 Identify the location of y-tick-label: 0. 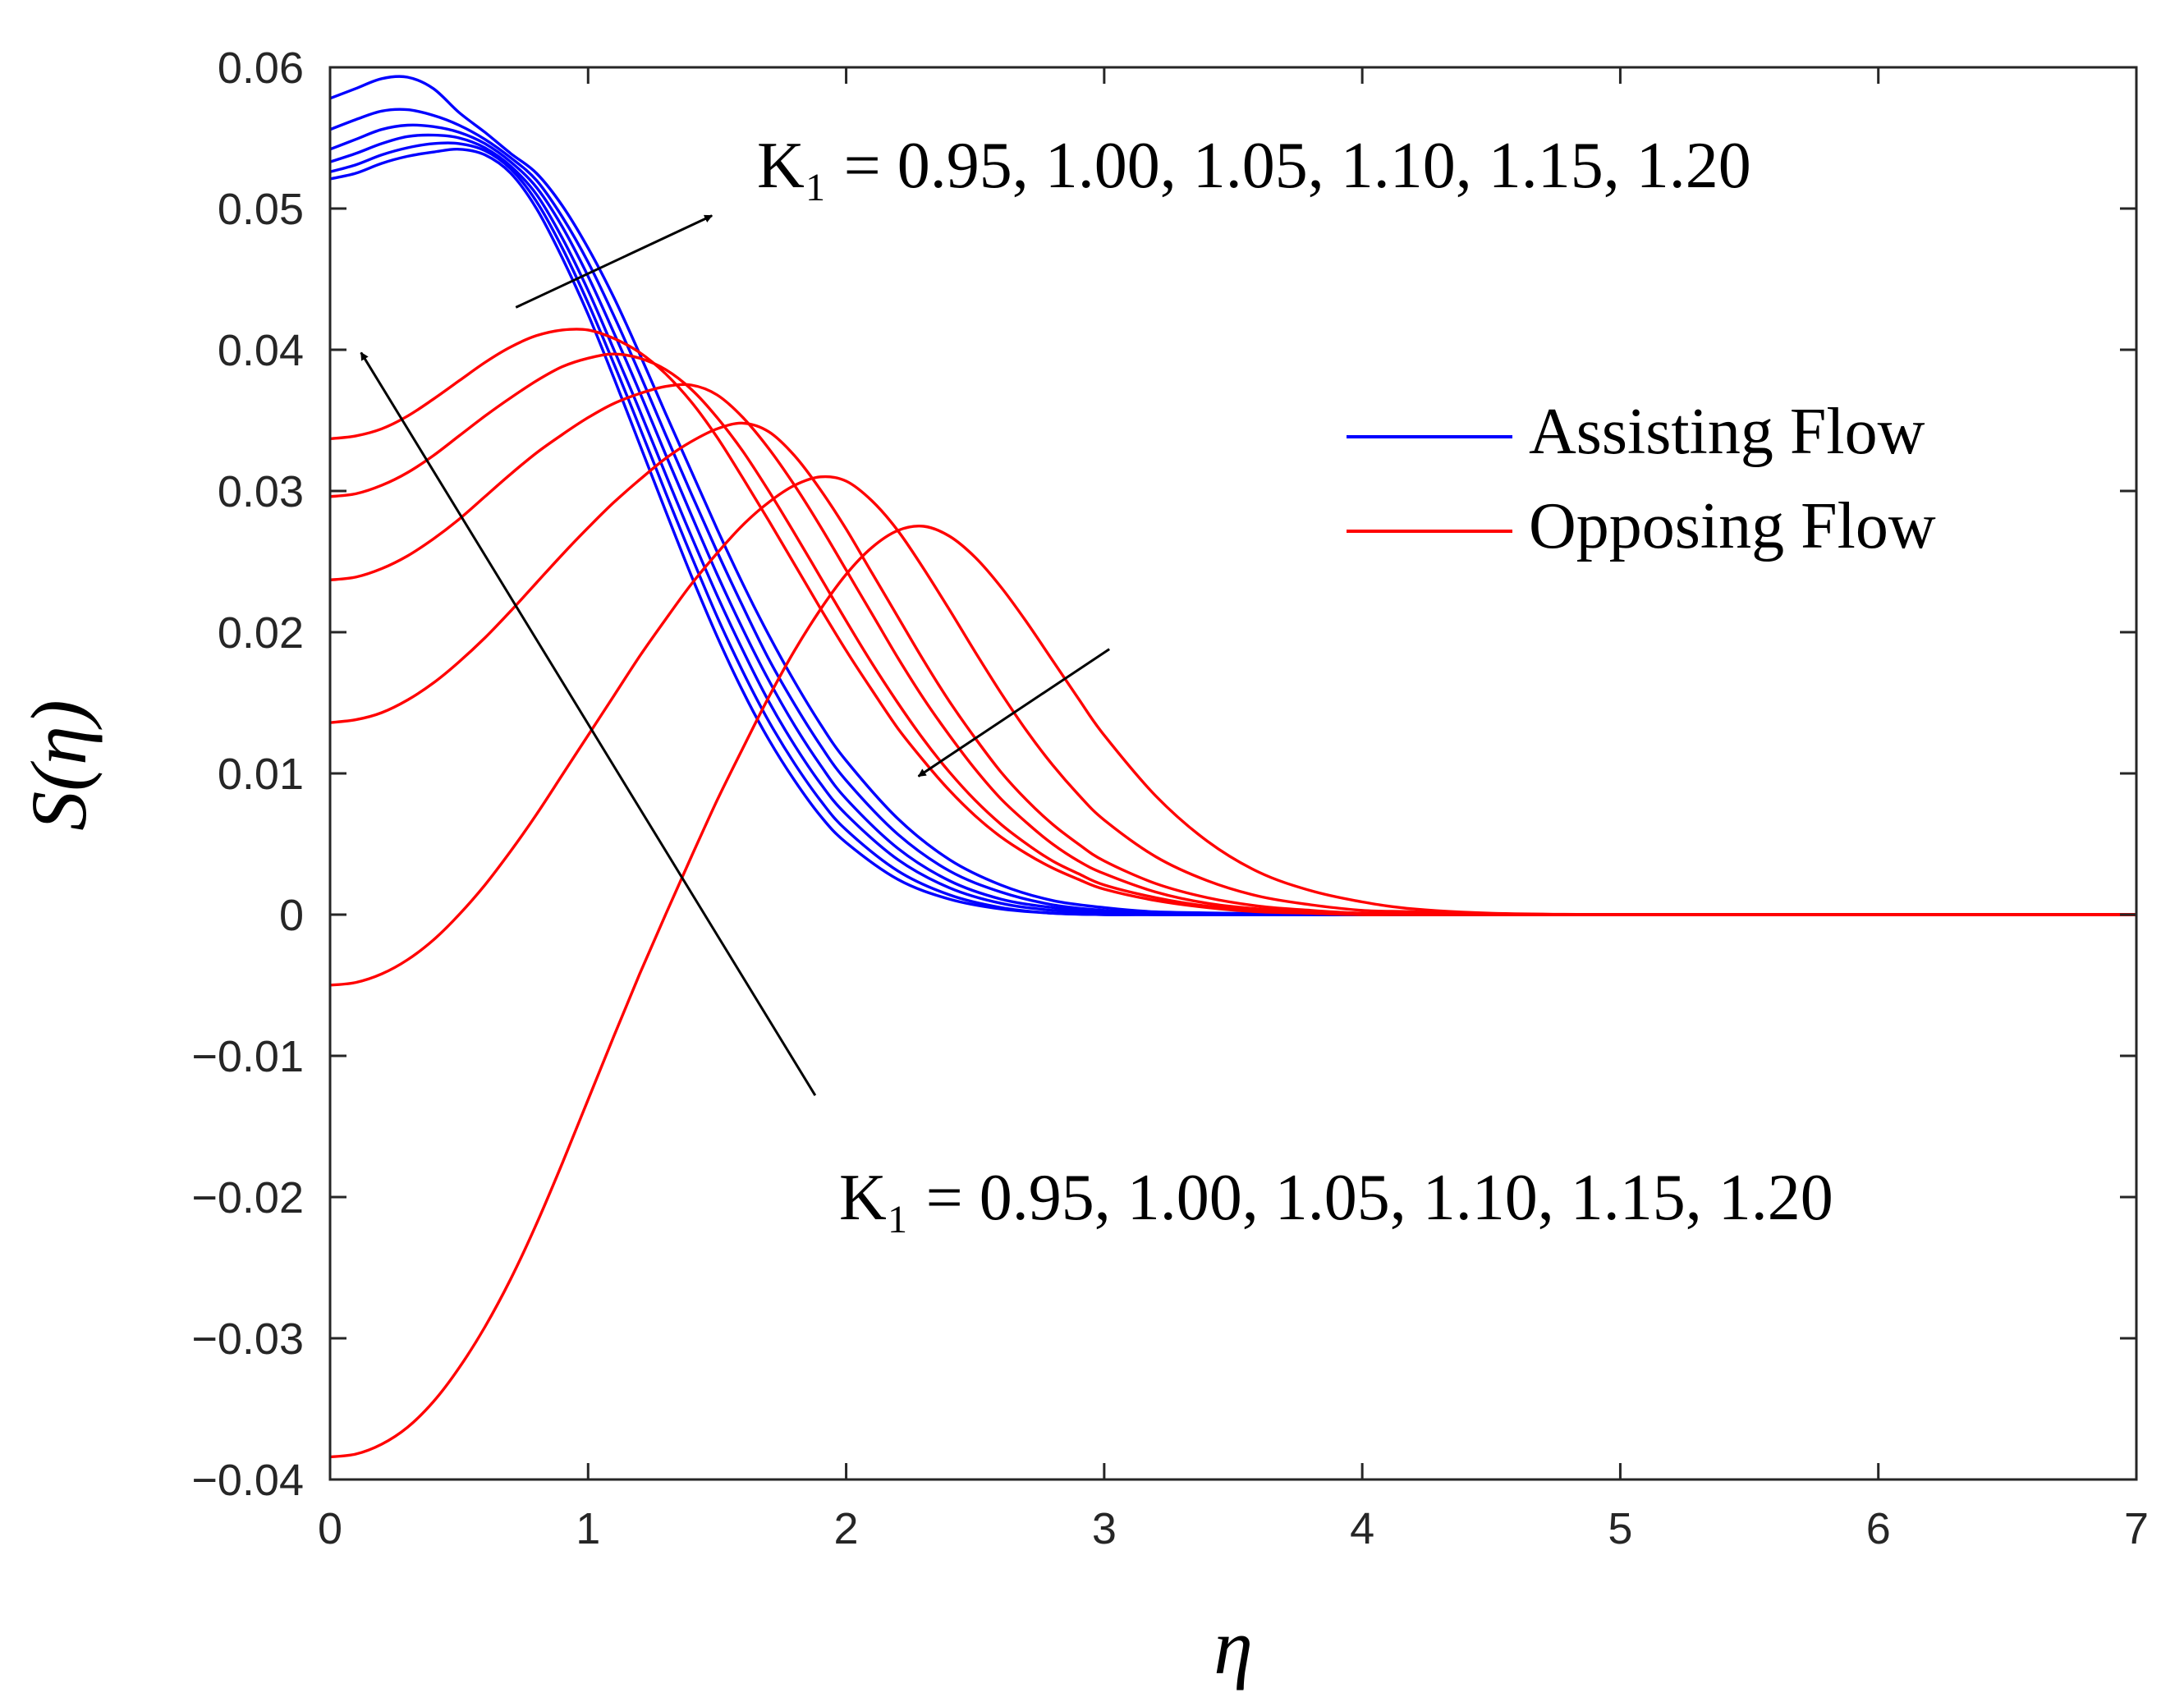
(291, 916).